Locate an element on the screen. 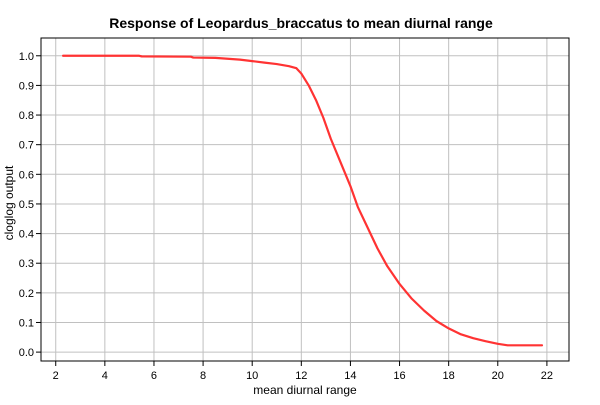 The width and height of the screenshot is (600, 405). x-tick-label: 12 is located at coordinates (301, 376).